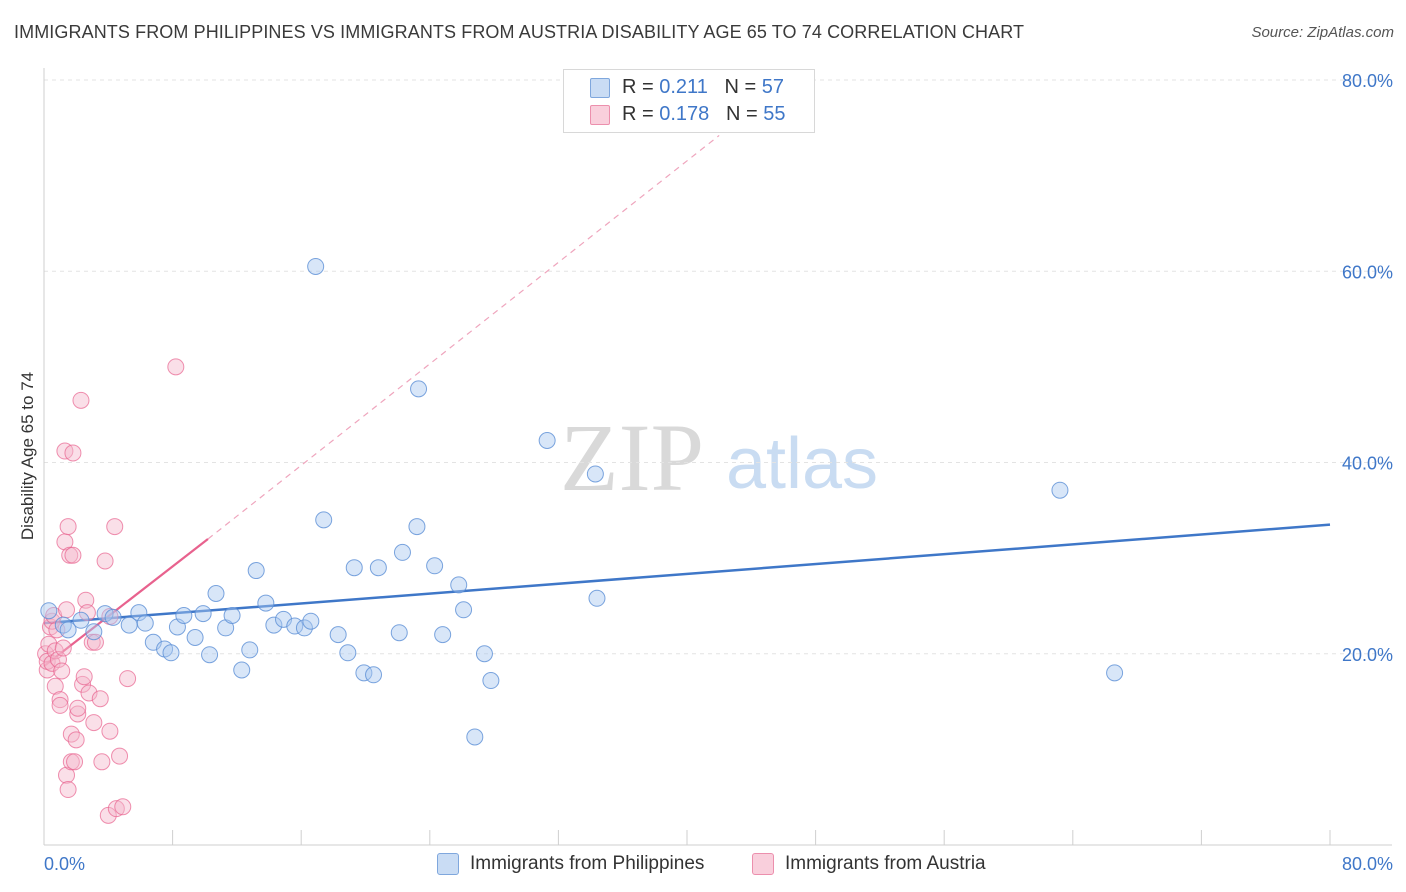  Describe the element at coordinates (772, 87) in the screenshot. I see `legend-n-value: 57` at that location.